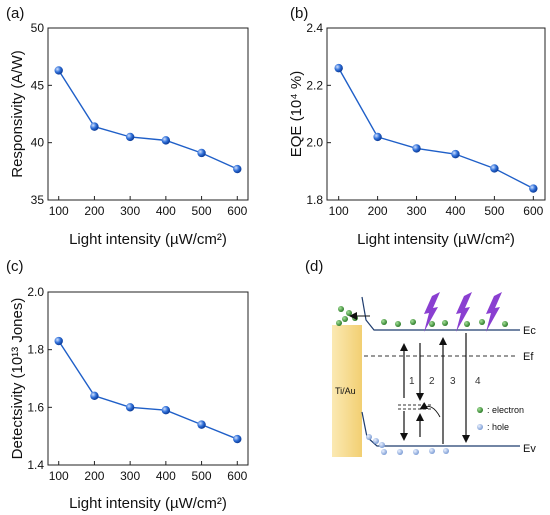  What do you see at coordinates (529, 449) in the screenshot?
I see `ev-label: Ev` at bounding box center [529, 449].